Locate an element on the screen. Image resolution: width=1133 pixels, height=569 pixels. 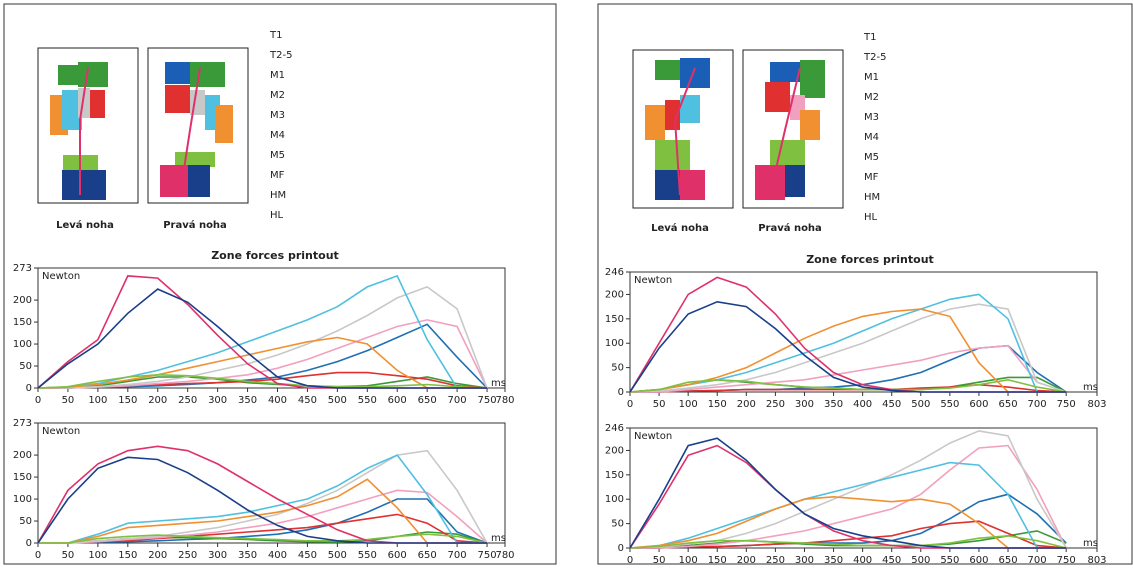
legend-entry: HM is located at coordinates (872, 197).